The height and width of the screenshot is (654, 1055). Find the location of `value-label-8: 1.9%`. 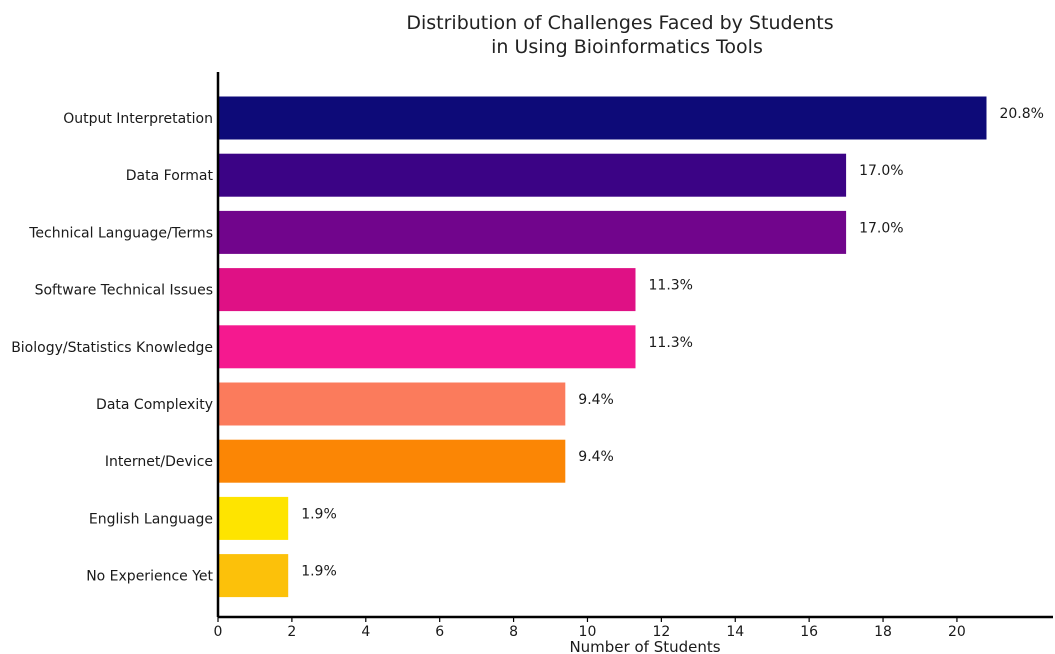

value-label-8: 1.9% is located at coordinates (319, 572).